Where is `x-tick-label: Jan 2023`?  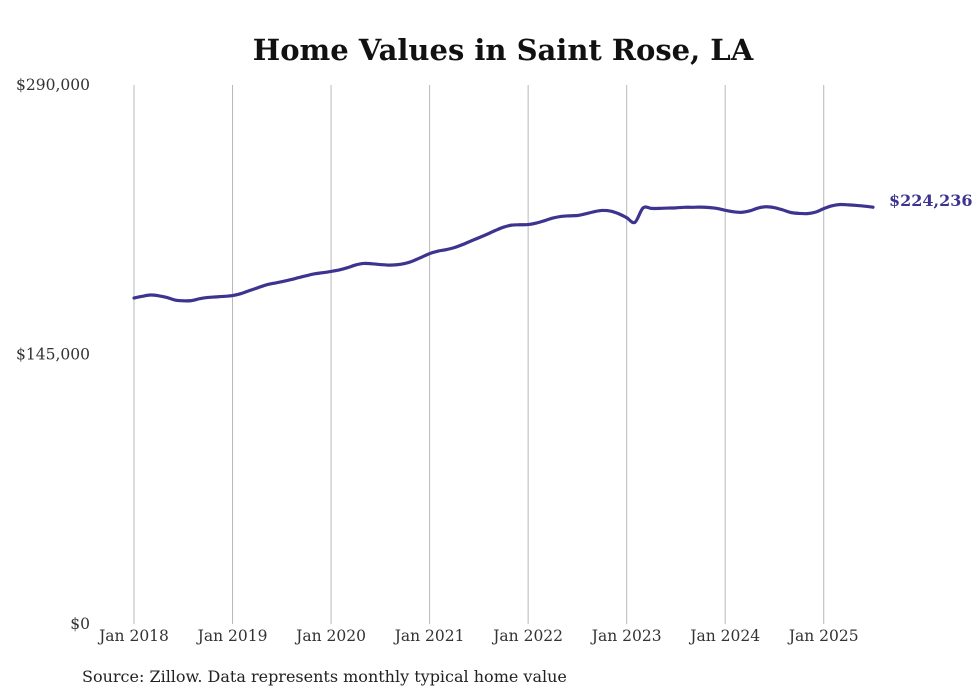 x-tick-label: Jan 2023 is located at coordinates (626, 636).